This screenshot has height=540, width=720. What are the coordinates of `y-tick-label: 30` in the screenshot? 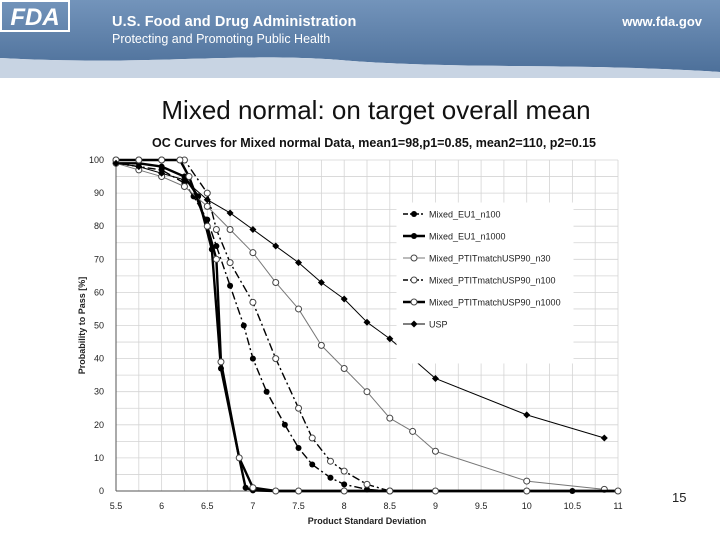 It's located at (99, 392).